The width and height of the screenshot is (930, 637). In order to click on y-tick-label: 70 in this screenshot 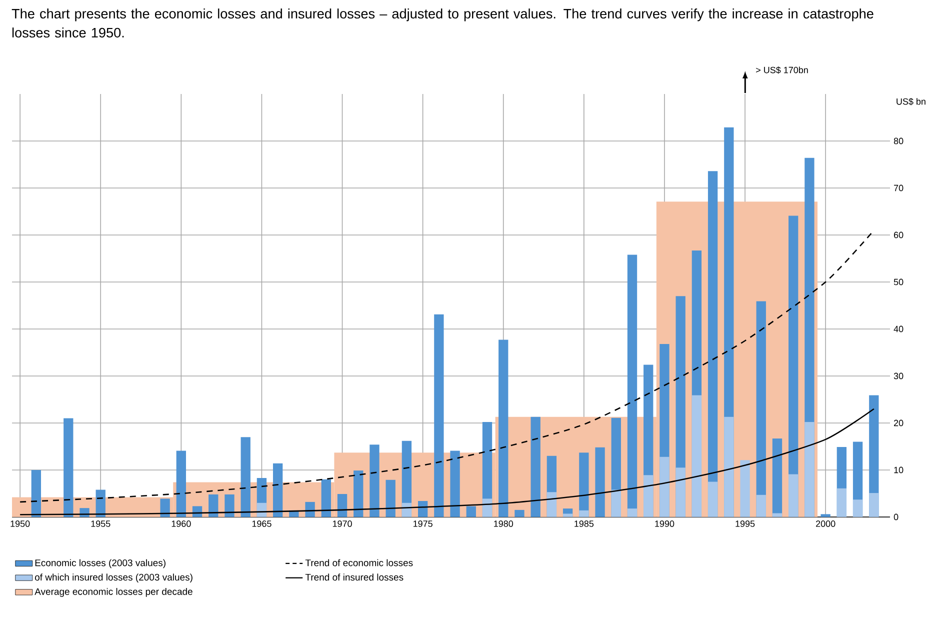, I will do `click(899, 188)`.